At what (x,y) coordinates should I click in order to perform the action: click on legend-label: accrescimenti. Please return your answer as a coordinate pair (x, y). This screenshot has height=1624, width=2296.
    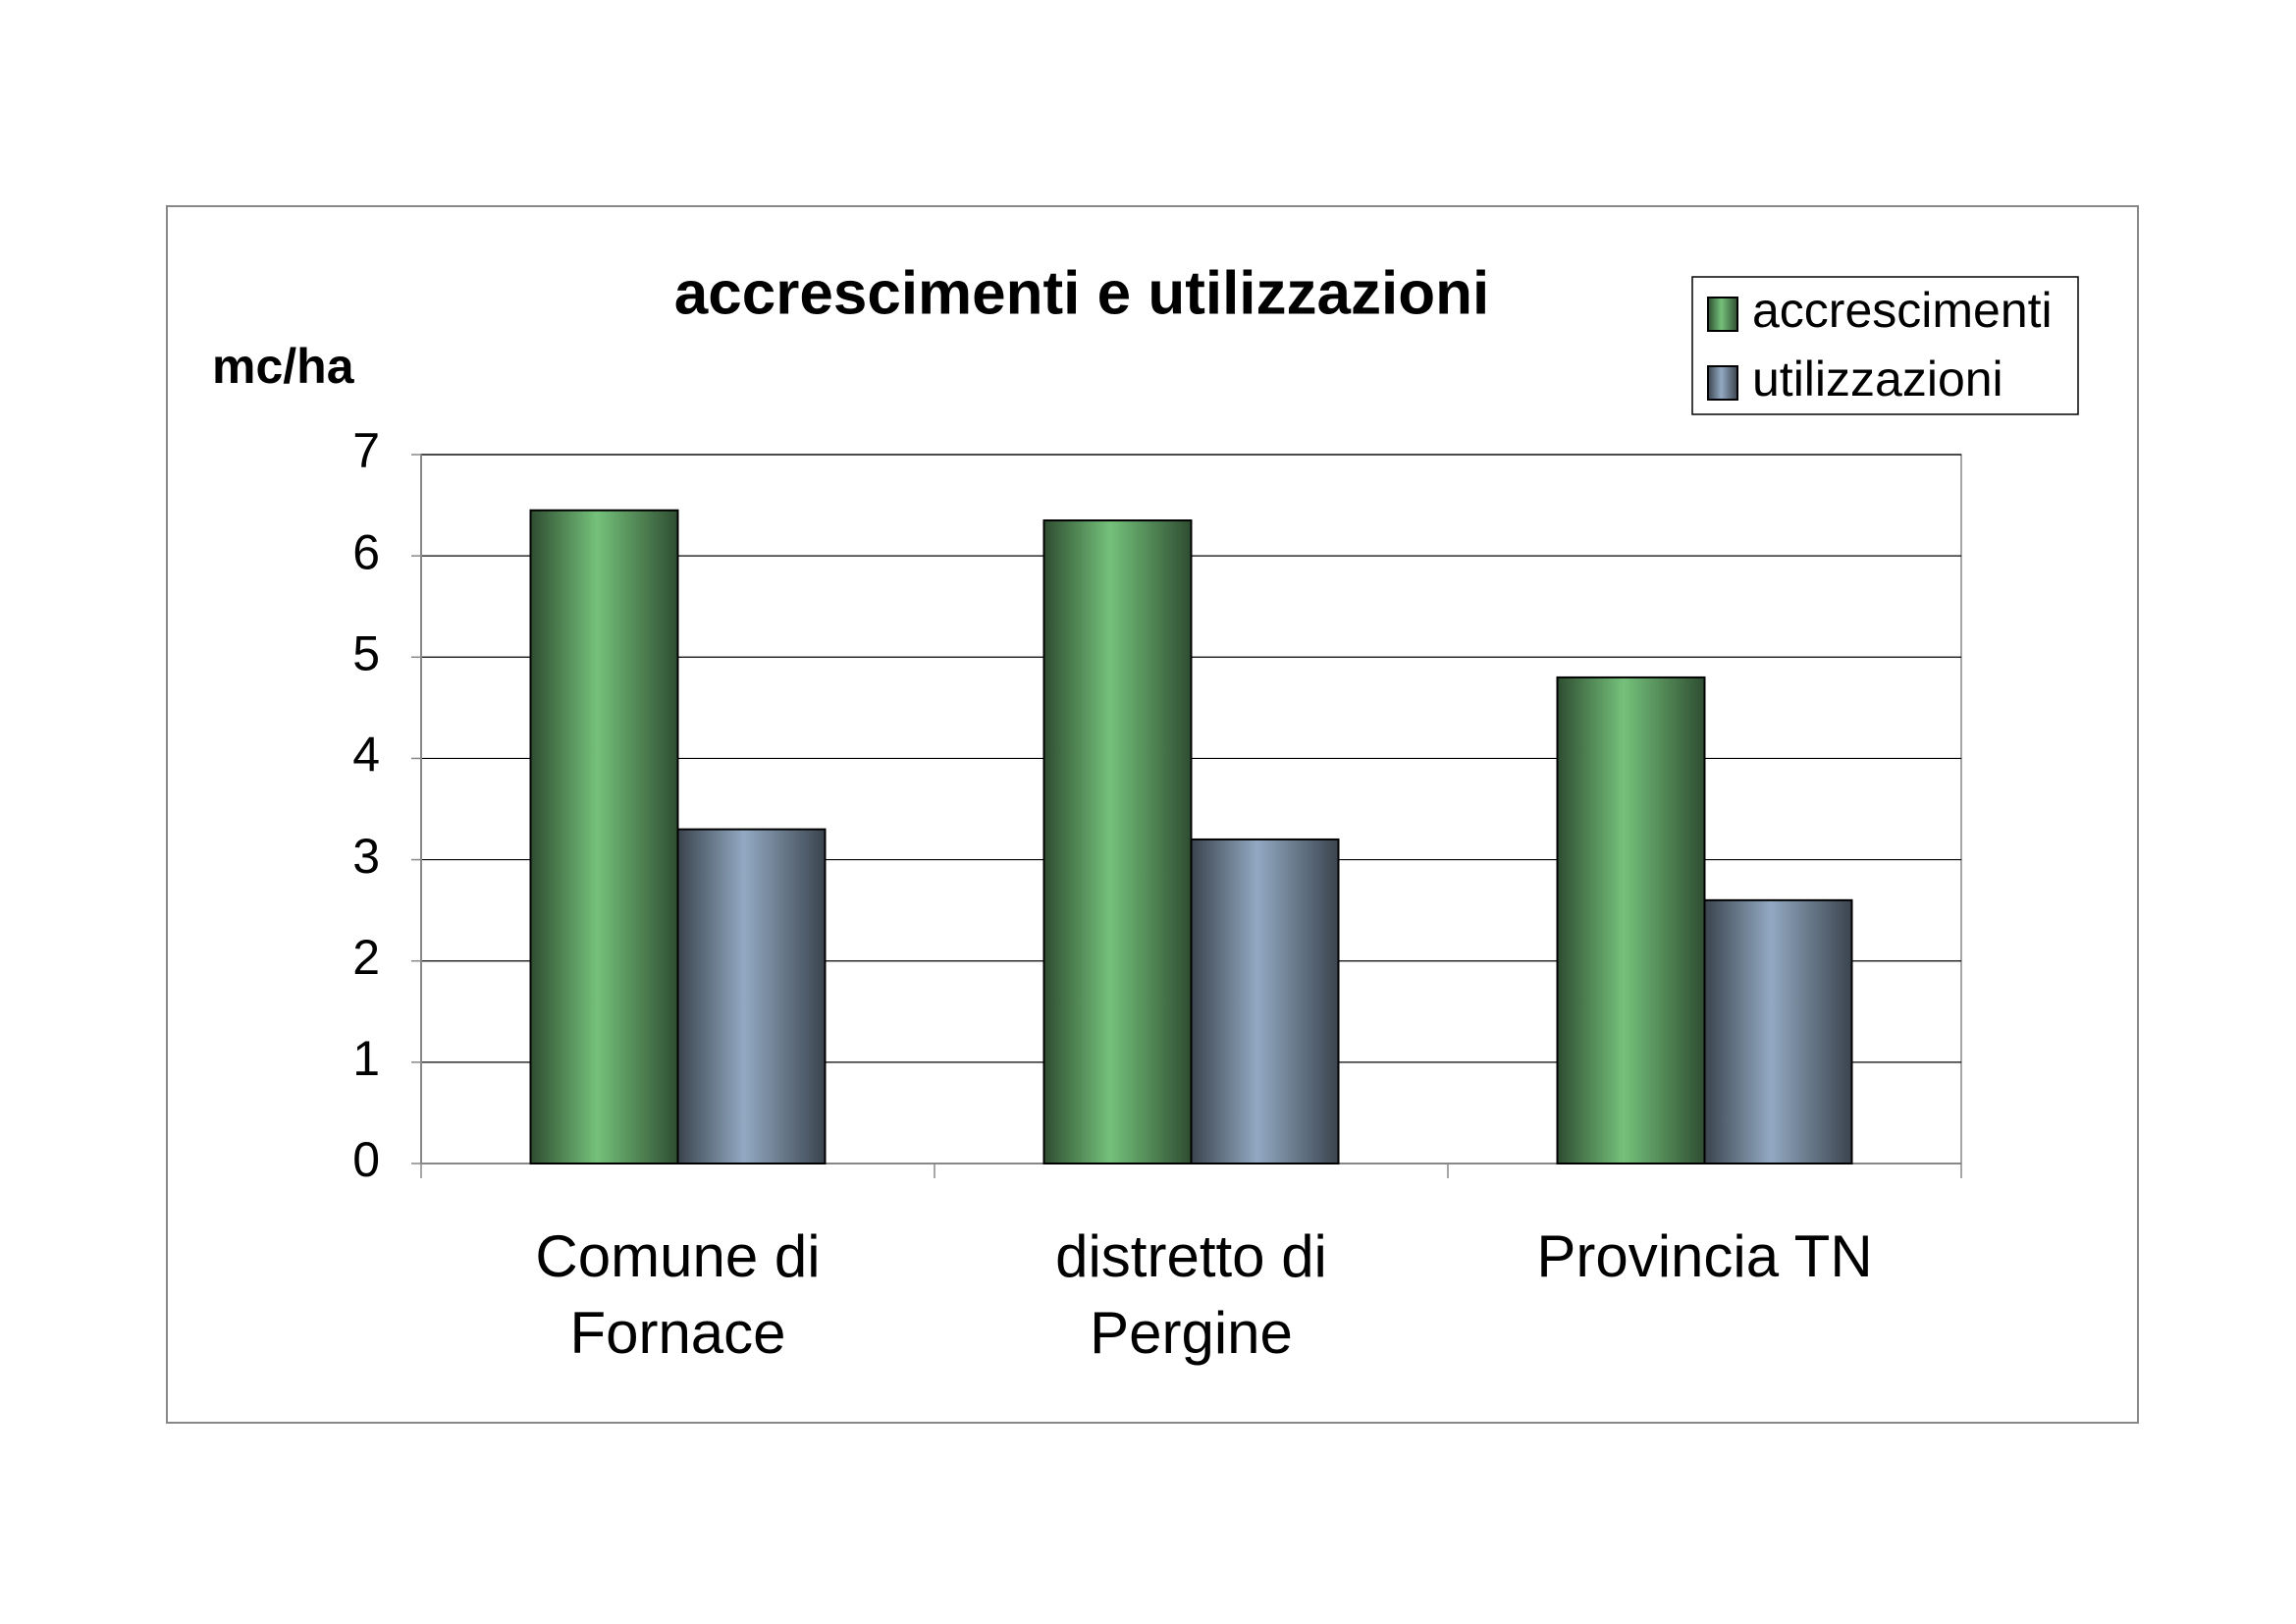
    Looking at the image, I should click on (1902, 310).